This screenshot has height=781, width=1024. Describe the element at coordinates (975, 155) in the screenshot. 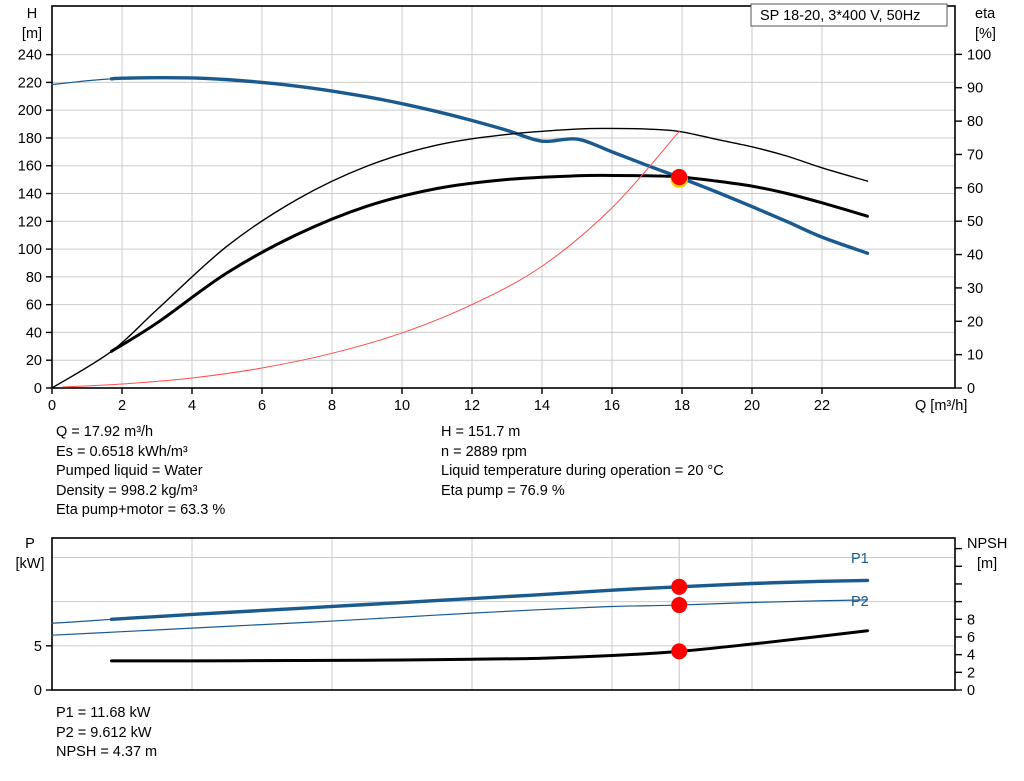

I see `top-ytick-right-label: 70` at that location.